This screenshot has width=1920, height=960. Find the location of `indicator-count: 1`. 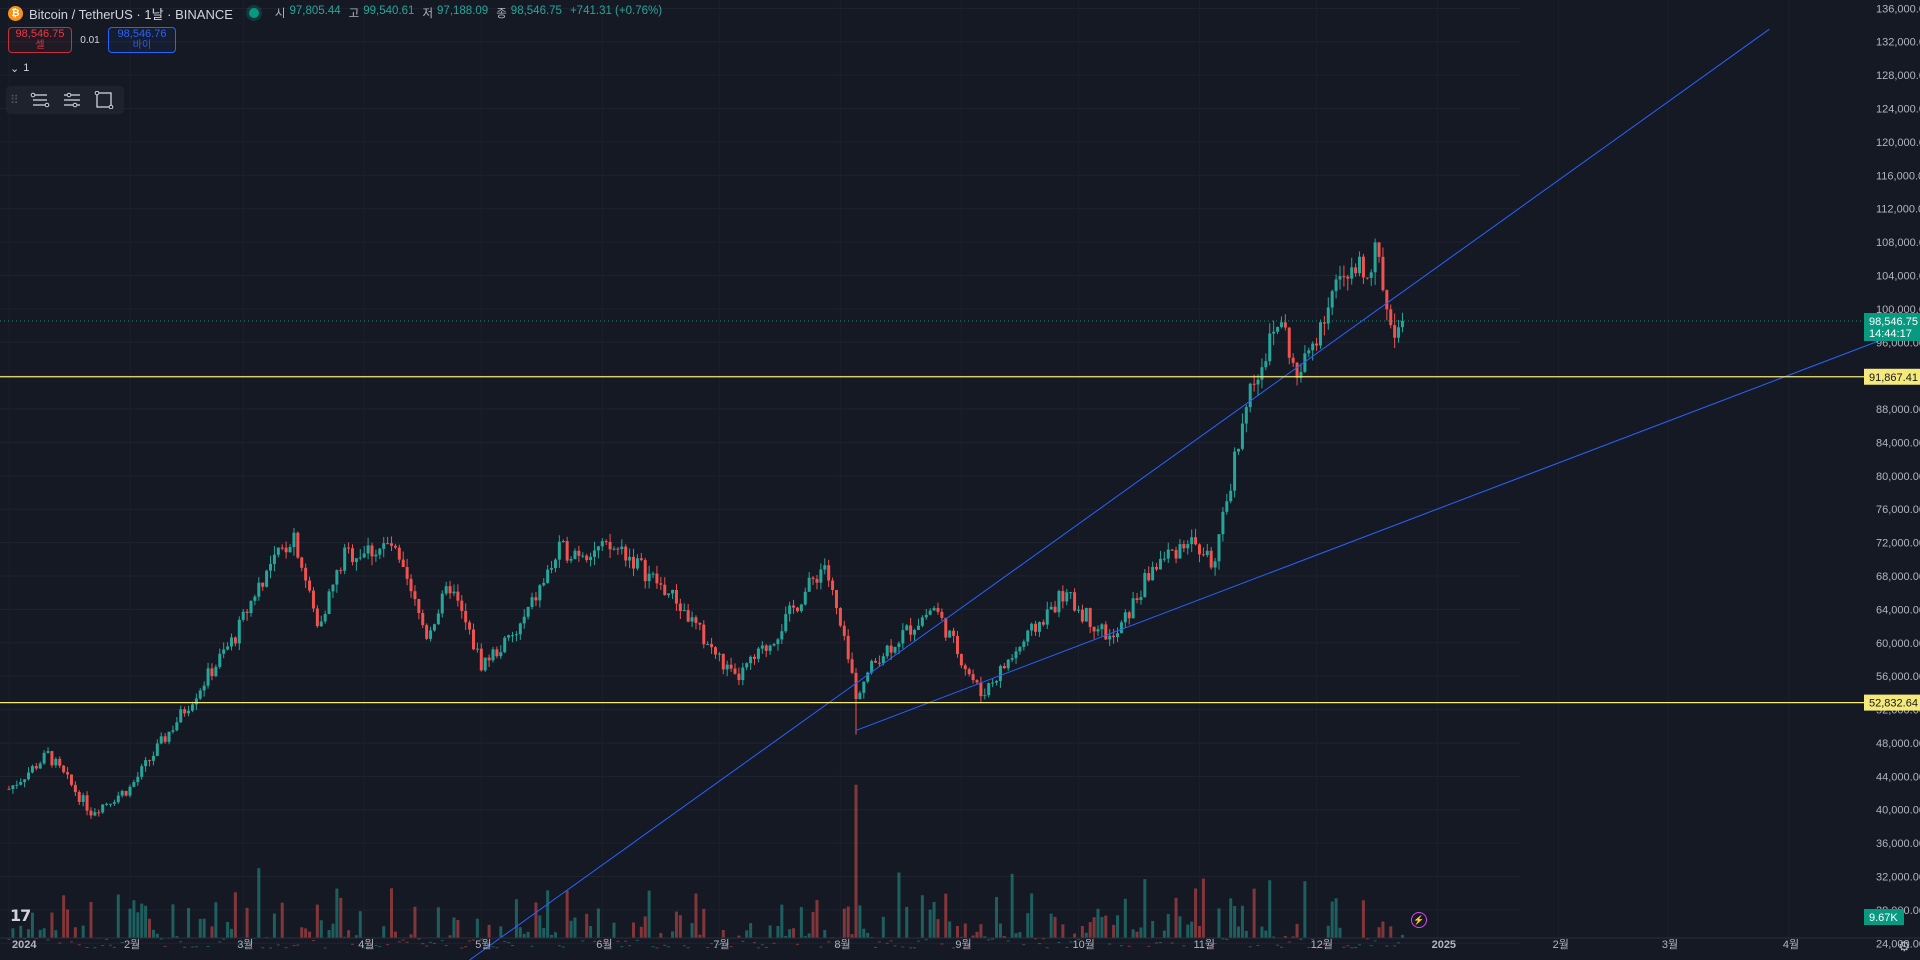

indicator-count: 1 is located at coordinates (26, 68).